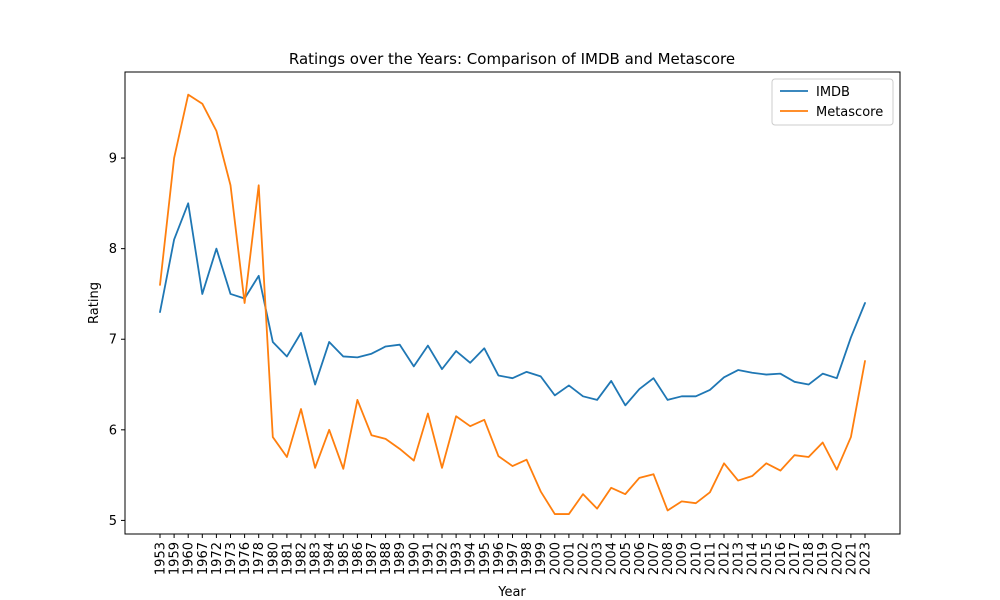 This screenshot has width=1000, height=600. Describe the element at coordinates (725, 558) in the screenshot. I see `x-tick-label: 2012` at that location.